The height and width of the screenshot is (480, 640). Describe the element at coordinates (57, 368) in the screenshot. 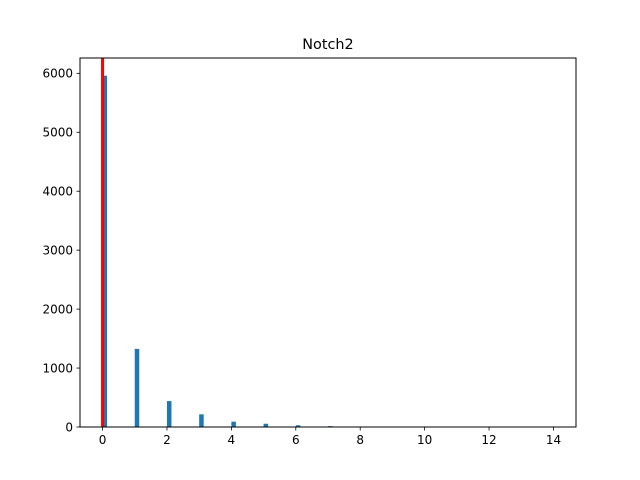

I see `y-tick-label: 1000` at that location.